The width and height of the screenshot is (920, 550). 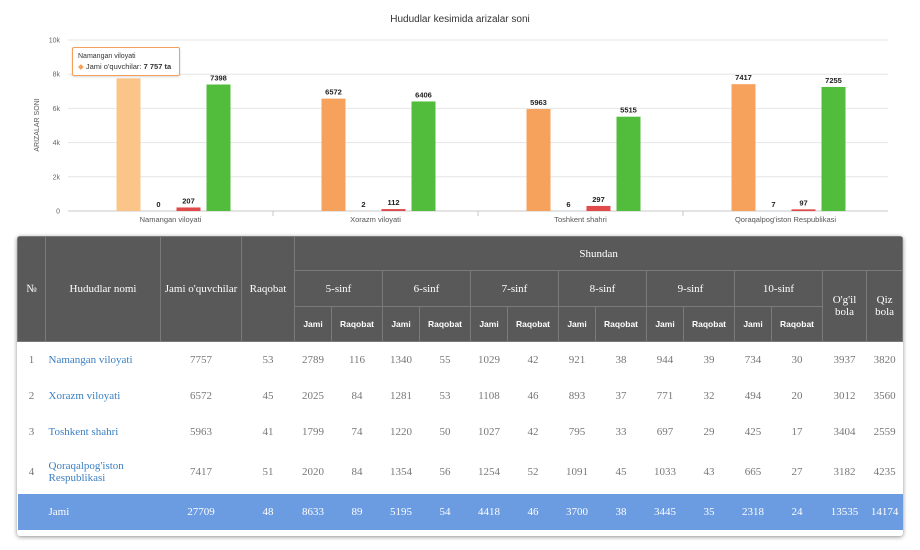 What do you see at coordinates (797, 395) in the screenshot?
I see `table-cell: 20` at bounding box center [797, 395].